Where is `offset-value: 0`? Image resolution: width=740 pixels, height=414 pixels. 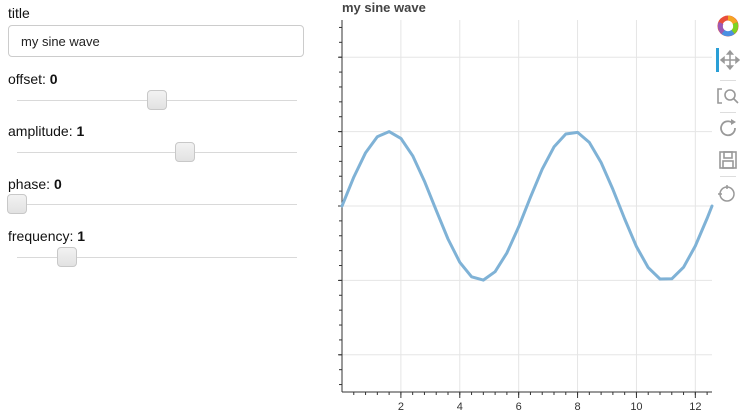
offset-value: 0 is located at coordinates (53, 79).